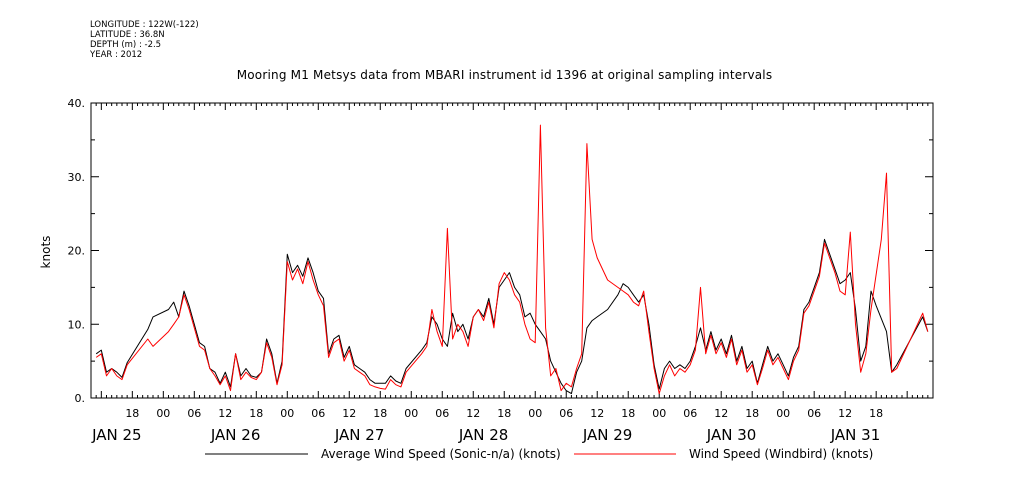  What do you see at coordinates (144, 25) in the screenshot?
I see `meta-longitude: LONGITUDE : 122W(-122)` at bounding box center [144, 25].